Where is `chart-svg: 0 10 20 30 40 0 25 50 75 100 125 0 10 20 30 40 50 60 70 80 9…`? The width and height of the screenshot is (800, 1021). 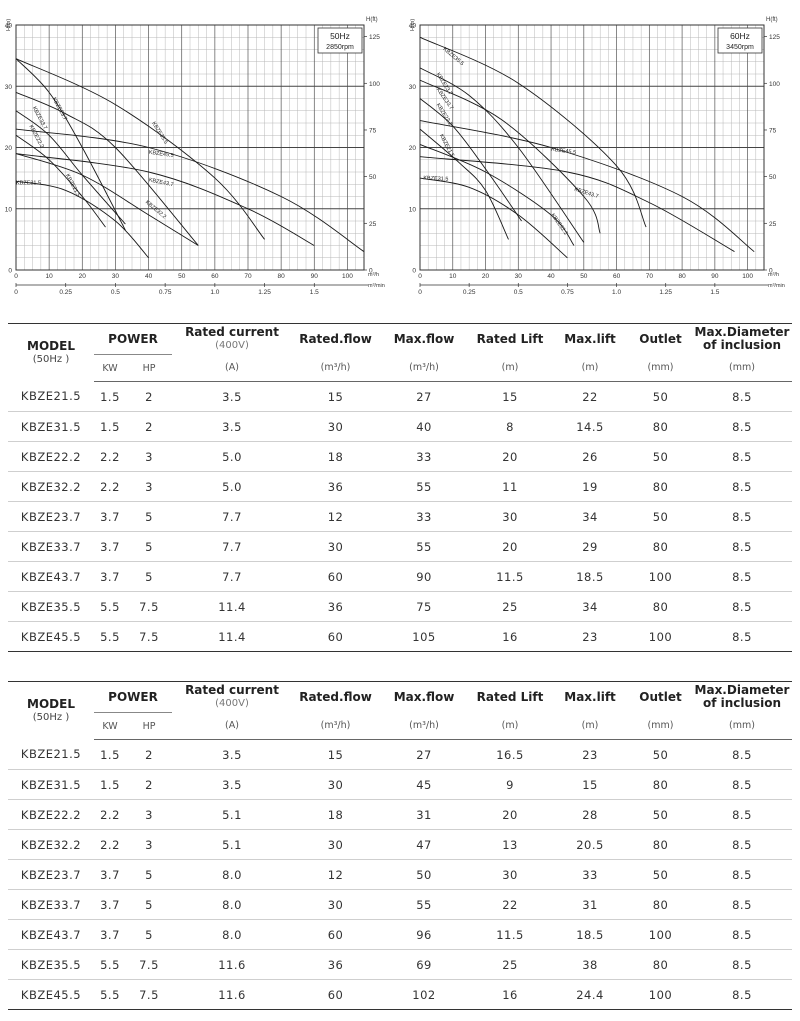
chart-svg: 0 10 20 30 40 0 25 50 75 100 125 0 10 20 30 40 50 60 70 80 9… is located at coordinates (597, 156).